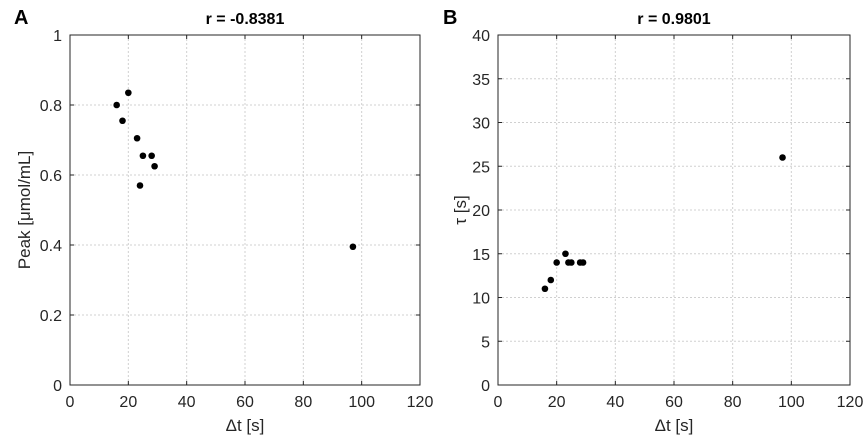 The image size is (868, 438). Describe the element at coordinates (481, 36) in the screenshot. I see `y-tick-label: 40` at that location.